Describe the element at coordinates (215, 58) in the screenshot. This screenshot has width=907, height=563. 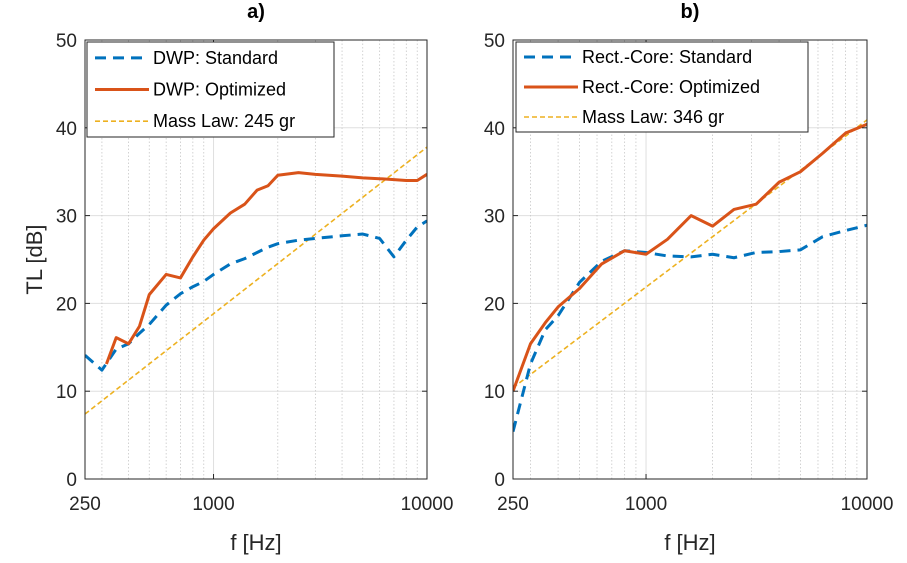
I see `legend-label-1: DWP: Standard` at that location.